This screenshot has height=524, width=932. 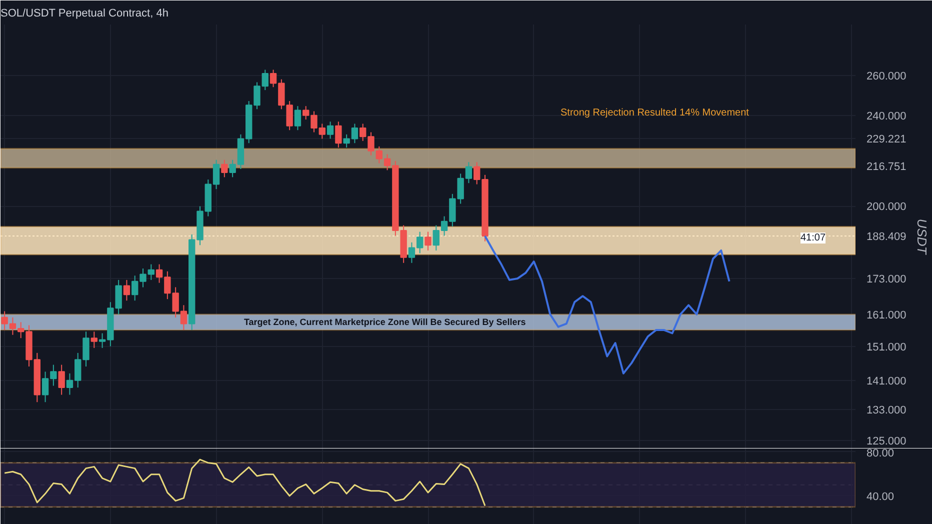 I want to click on y-tick-label: 200.000, so click(x=886, y=207).